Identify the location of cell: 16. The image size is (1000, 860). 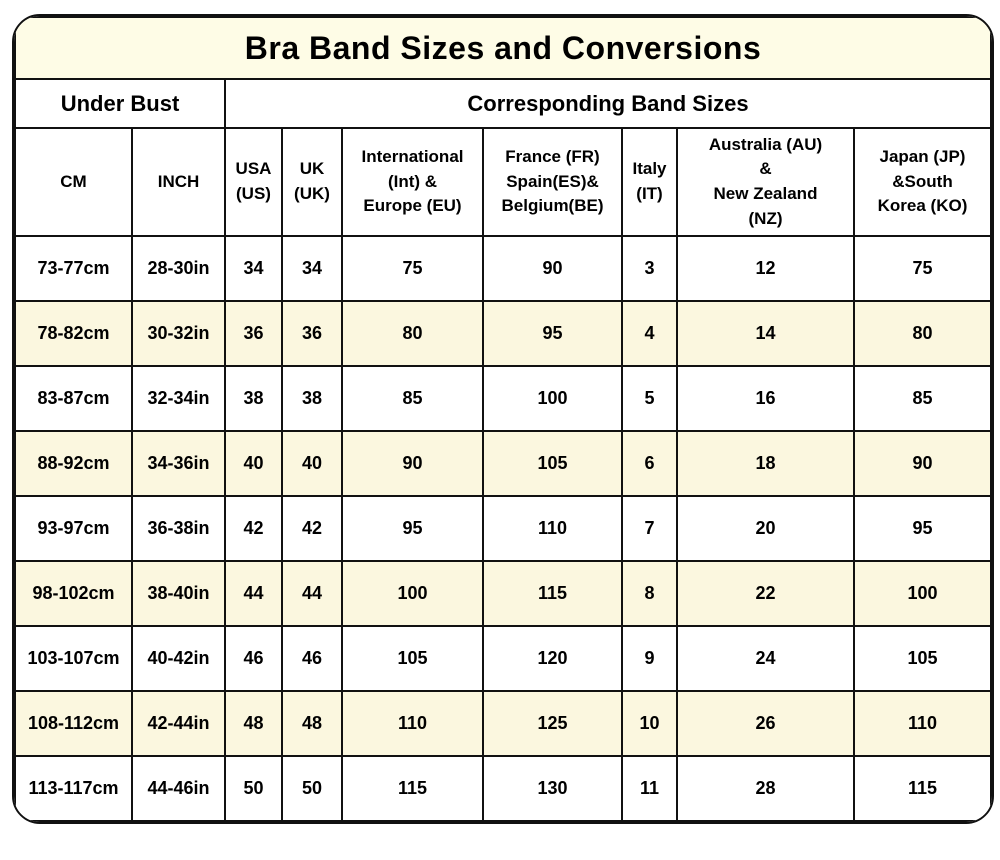
(765, 398).